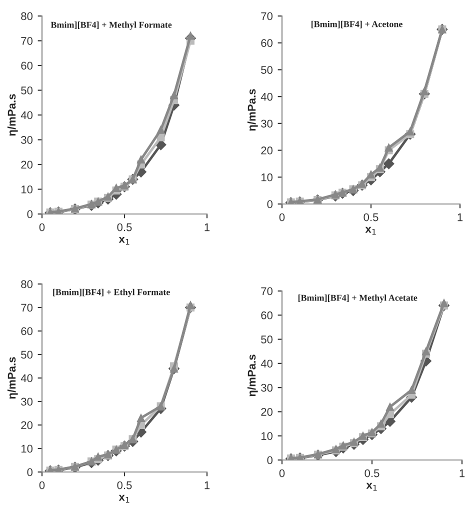 This screenshot has width=472, height=512. What do you see at coordinates (358, 298) in the screenshot?
I see `chart-title: [Bmim][BF4] + Methyl Acetate` at bounding box center [358, 298].